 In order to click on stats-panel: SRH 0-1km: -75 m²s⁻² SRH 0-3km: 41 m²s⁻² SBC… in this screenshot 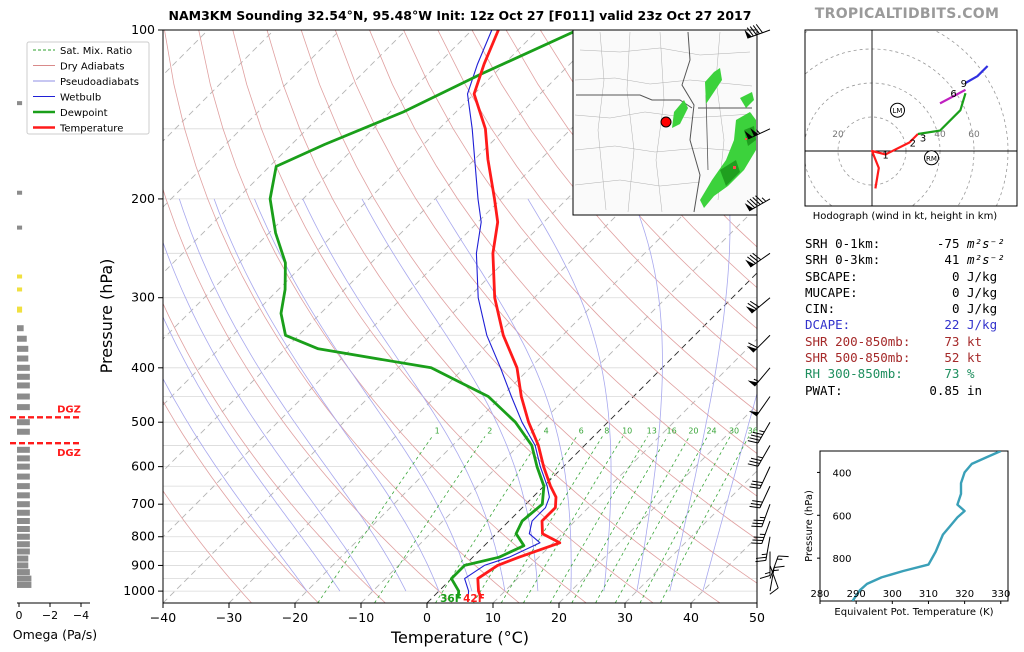, I will do `click(911, 317)`.